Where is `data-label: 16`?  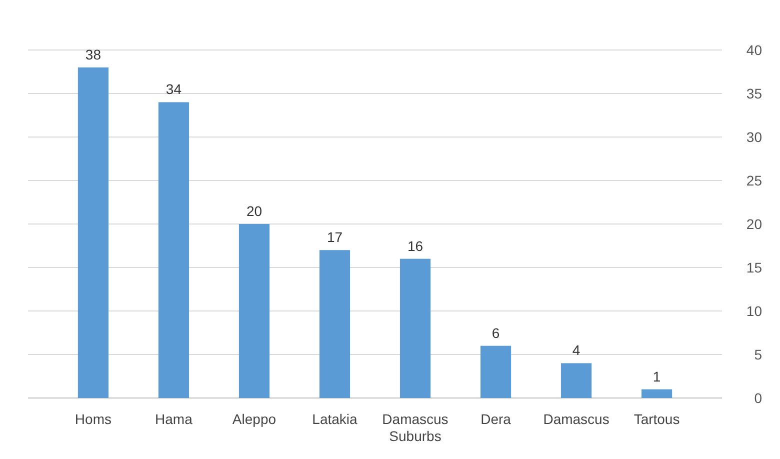 data-label: 16 is located at coordinates (415, 246).